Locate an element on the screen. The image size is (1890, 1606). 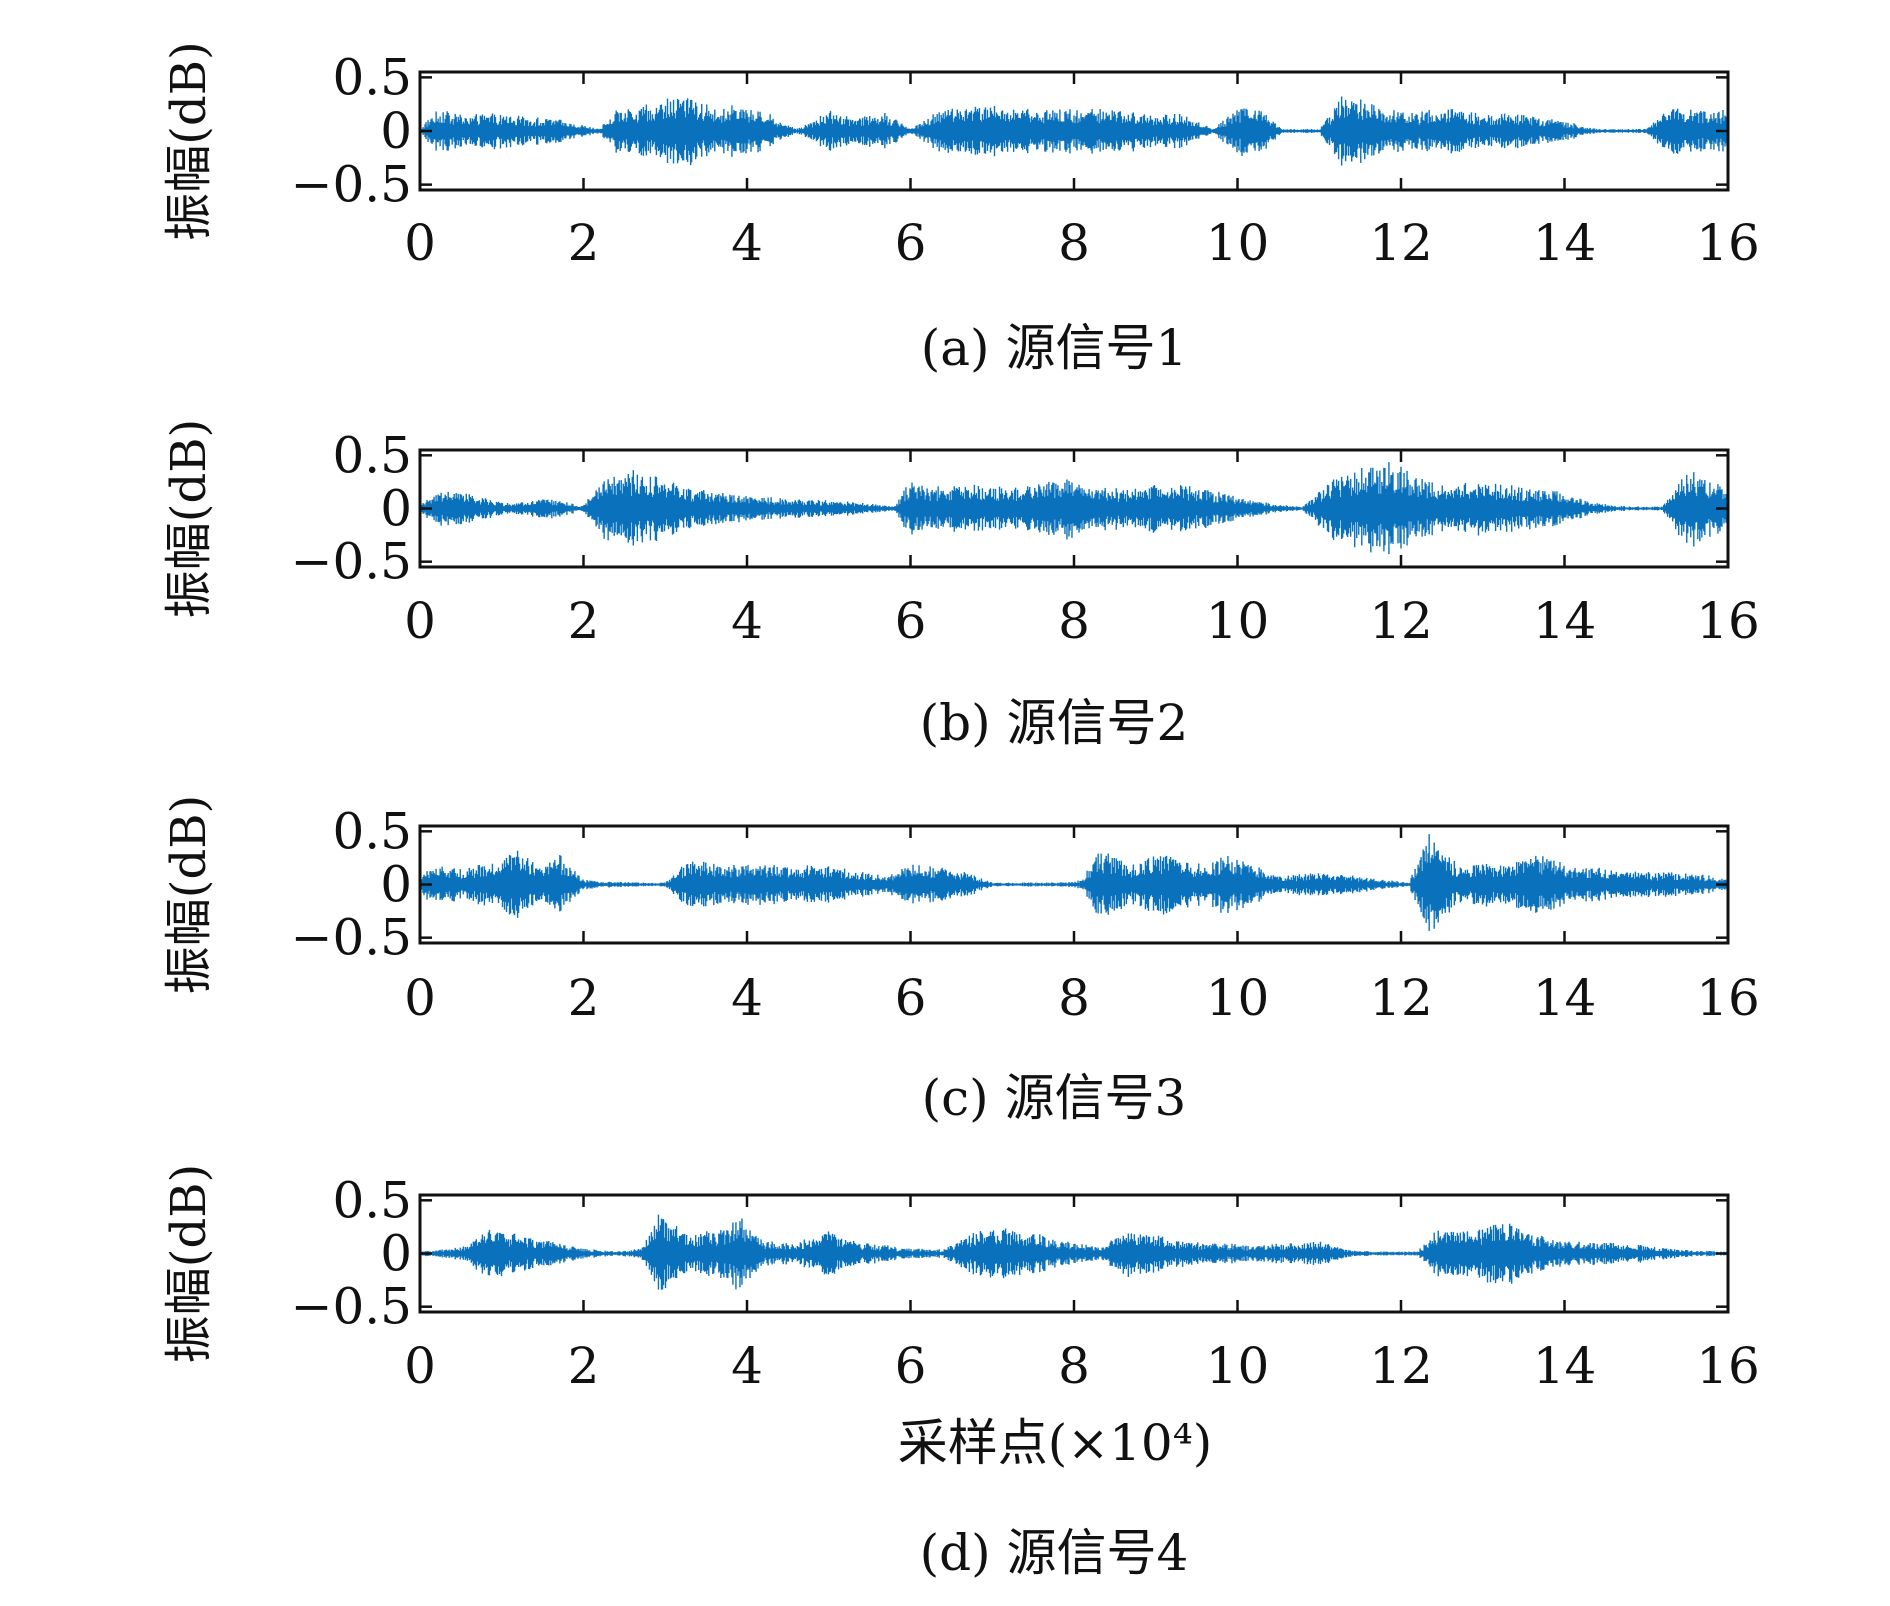
panel-caption: (d) 源信号4 is located at coordinates (1054, 1553).